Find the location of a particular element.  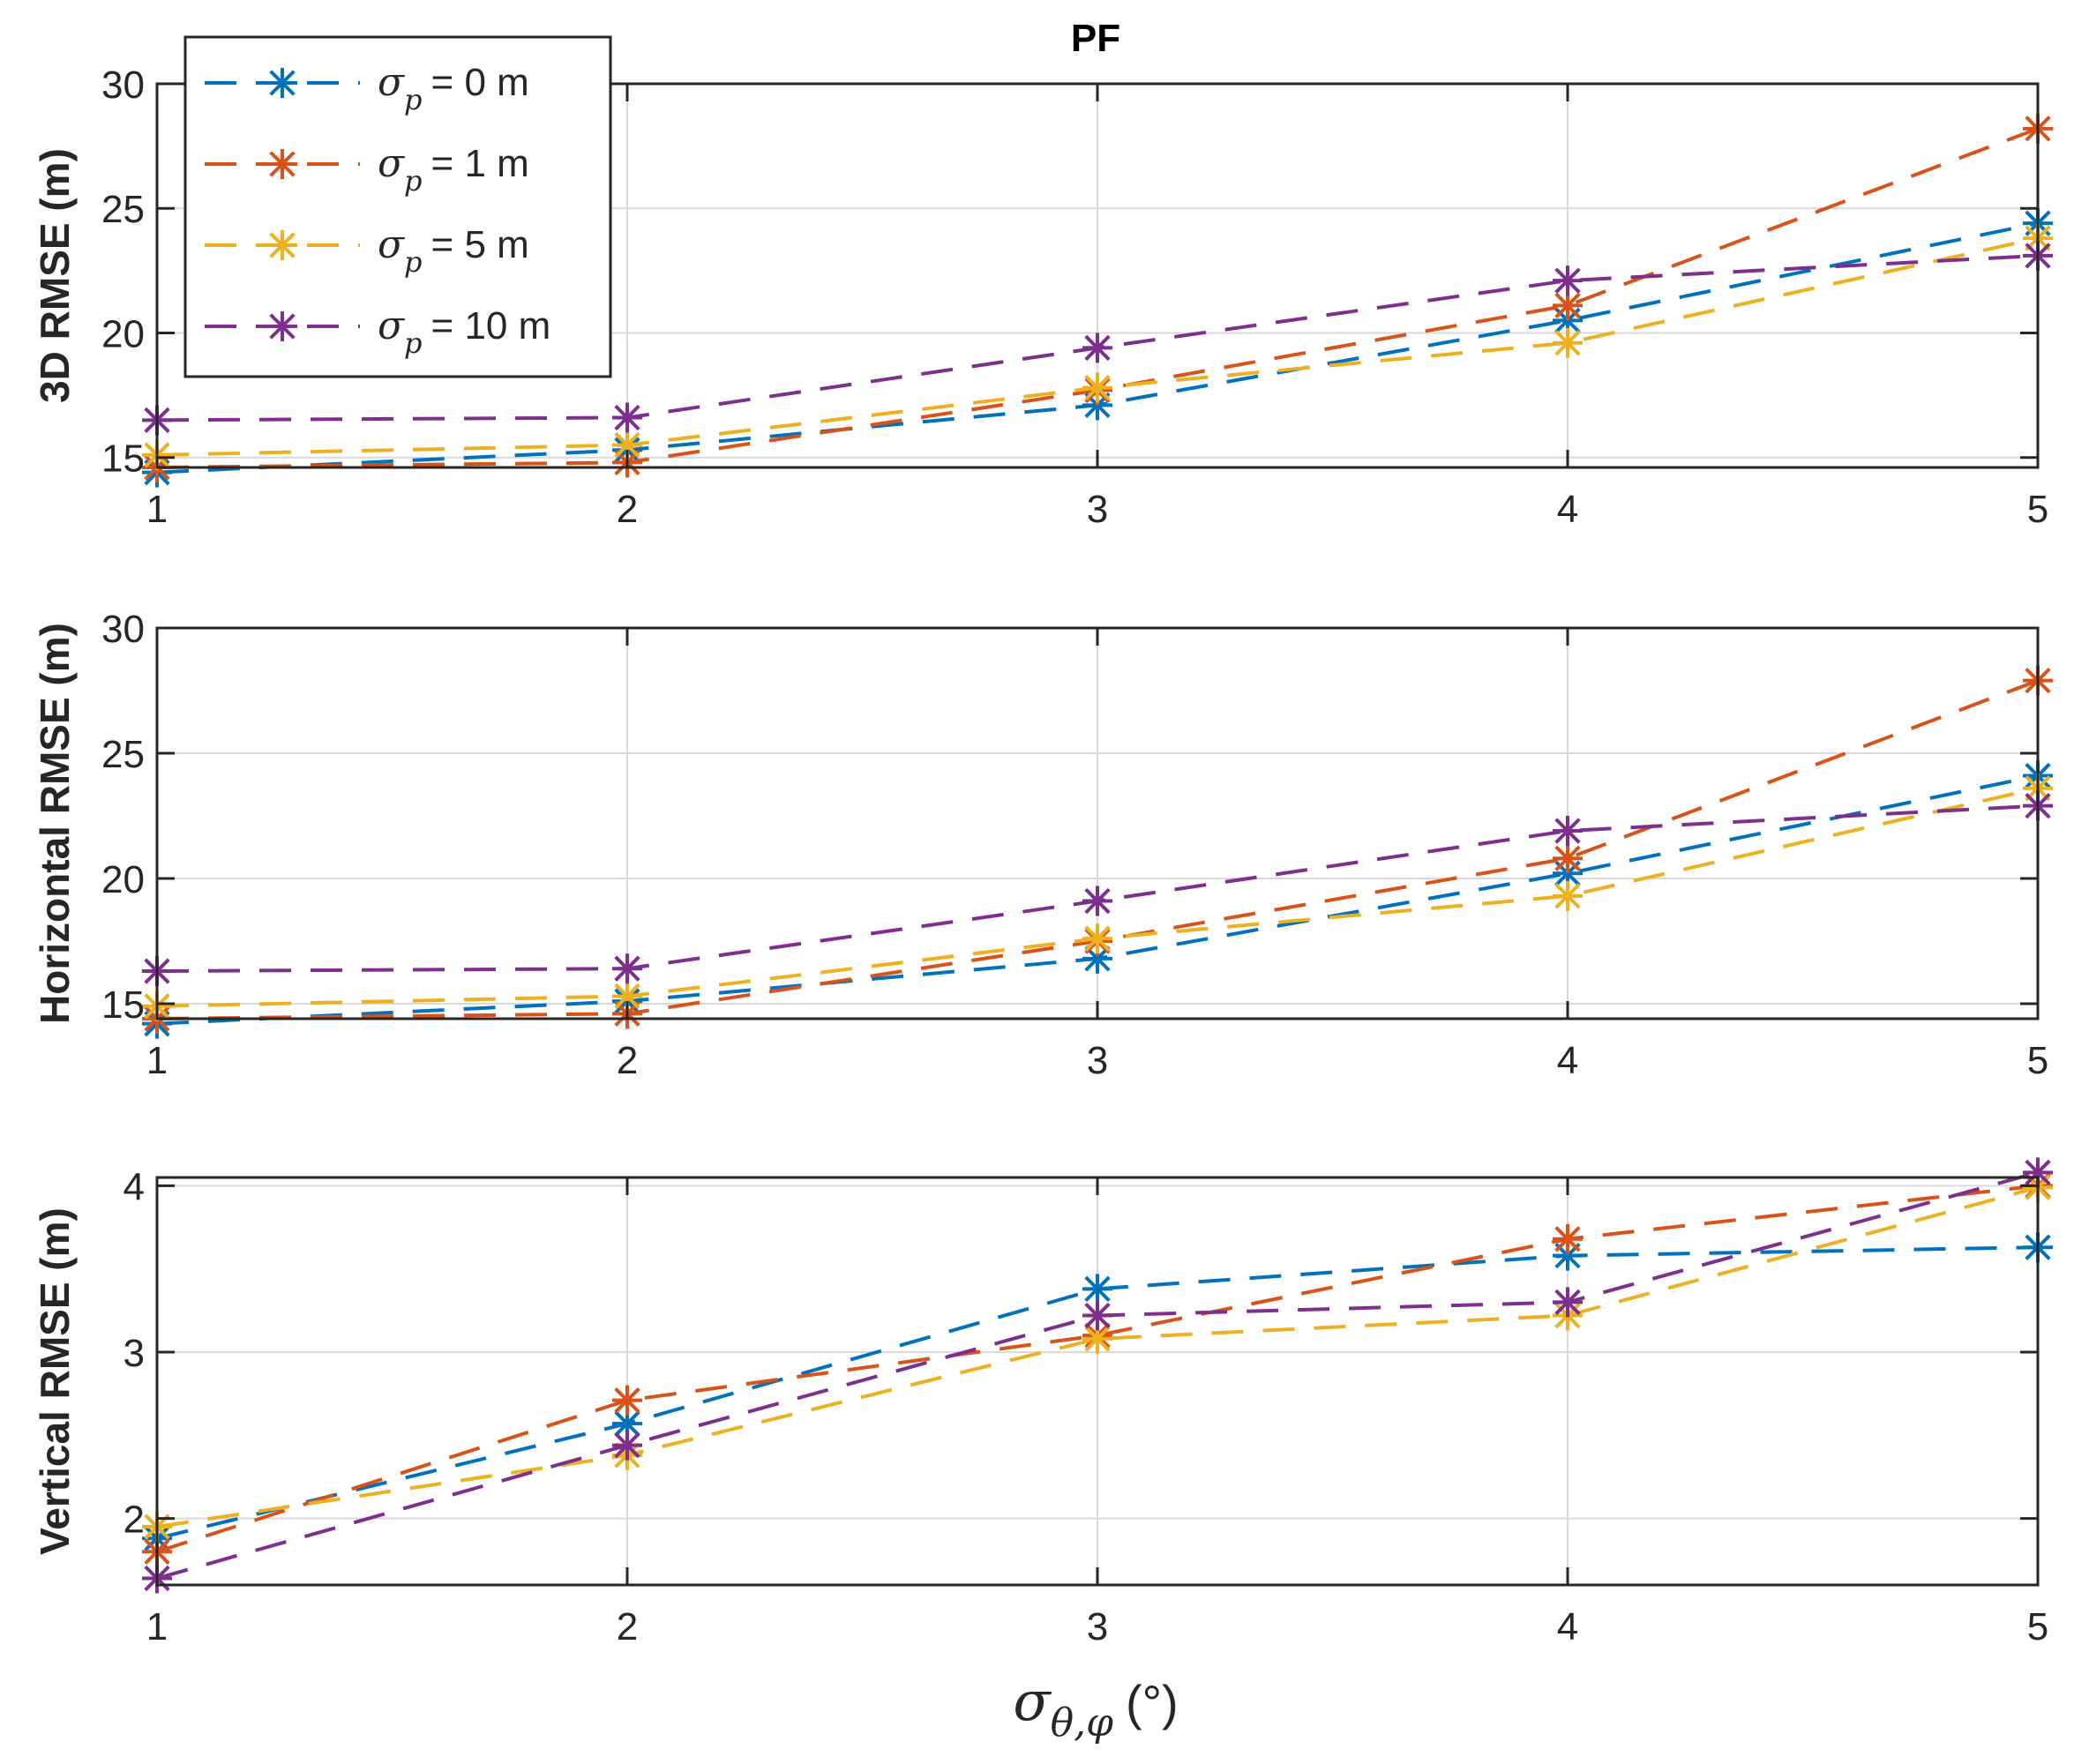

data-point-s4-x5 is located at coordinates (2038, 1172).